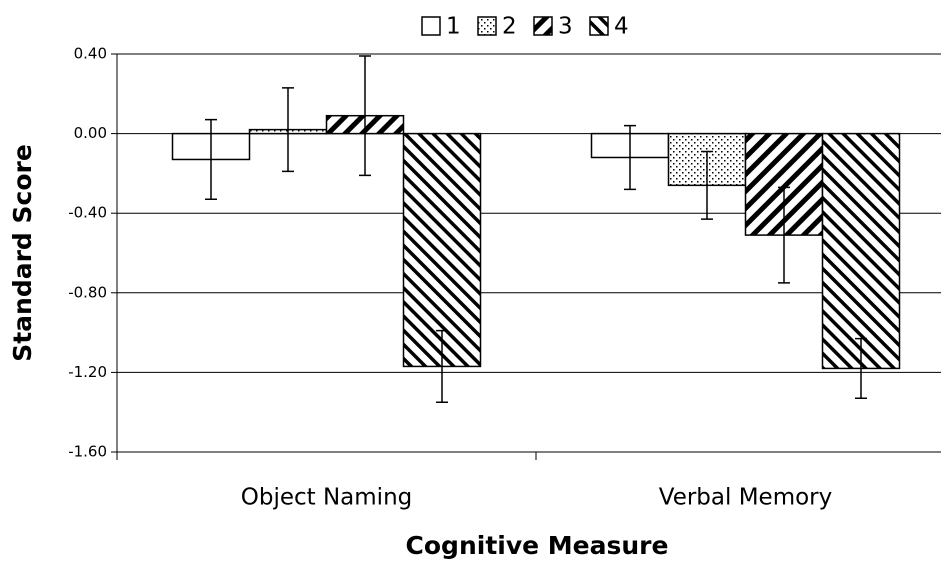 This screenshot has width=941, height=561. What do you see at coordinates (537, 545) in the screenshot?
I see `x-axis-title: Cognitive Measure` at bounding box center [537, 545].